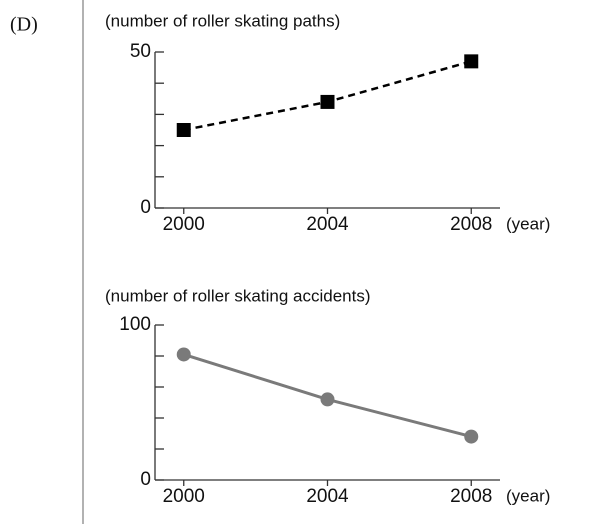 This screenshot has width=592, height=524. What do you see at coordinates (24, 25) in the screenshot?
I see `question-label: (D)` at bounding box center [24, 25].